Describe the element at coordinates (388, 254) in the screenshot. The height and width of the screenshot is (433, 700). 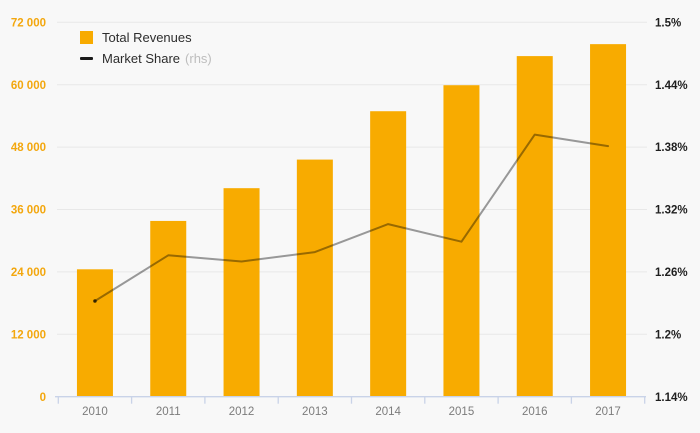
I see `bar-2014` at that location.